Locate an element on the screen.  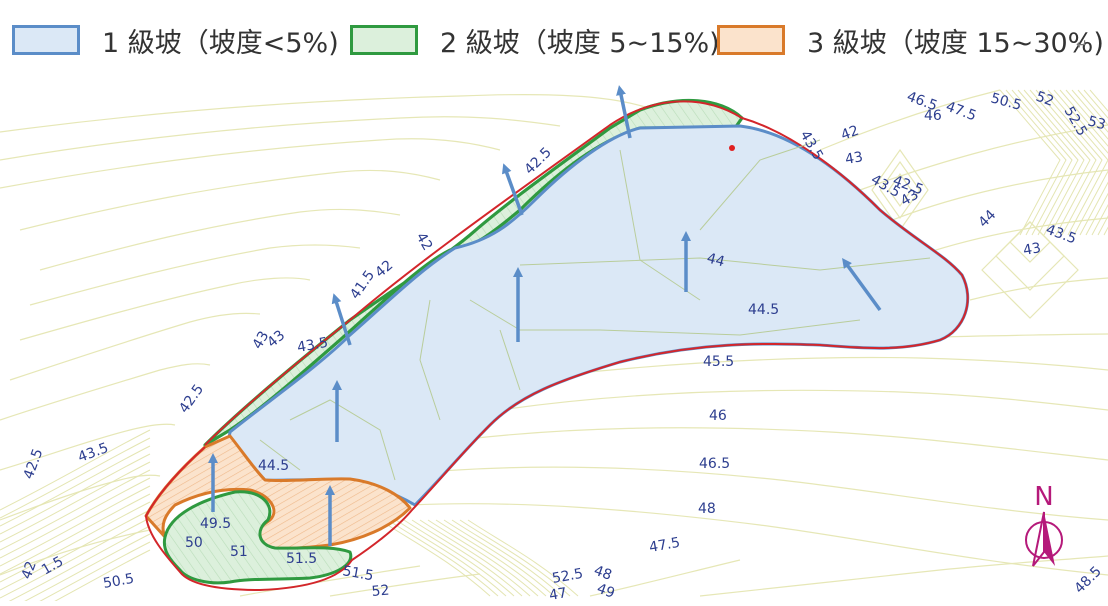
legend-label: 2 級坡（坡度 5~15%) is located at coordinates (580, 43).